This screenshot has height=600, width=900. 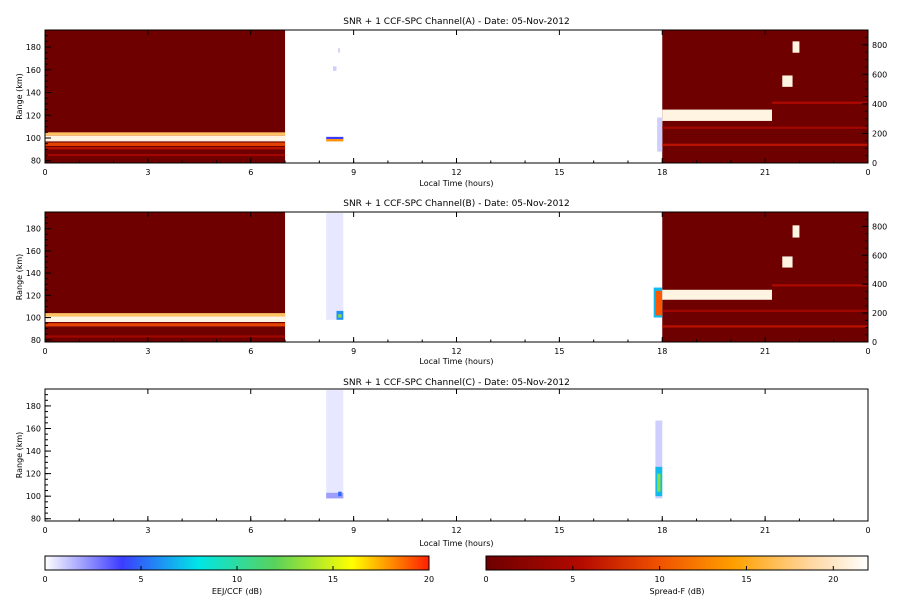 What do you see at coordinates (456, 172) in the screenshot?
I see `x-tick-label: 12` at bounding box center [456, 172].